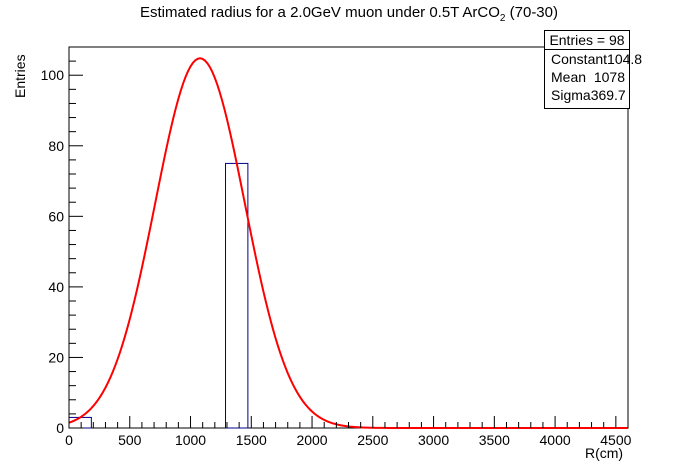 This screenshot has width=698, height=475. Describe the element at coordinates (251, 440) in the screenshot. I see `x-tick-label: 1500` at that location.